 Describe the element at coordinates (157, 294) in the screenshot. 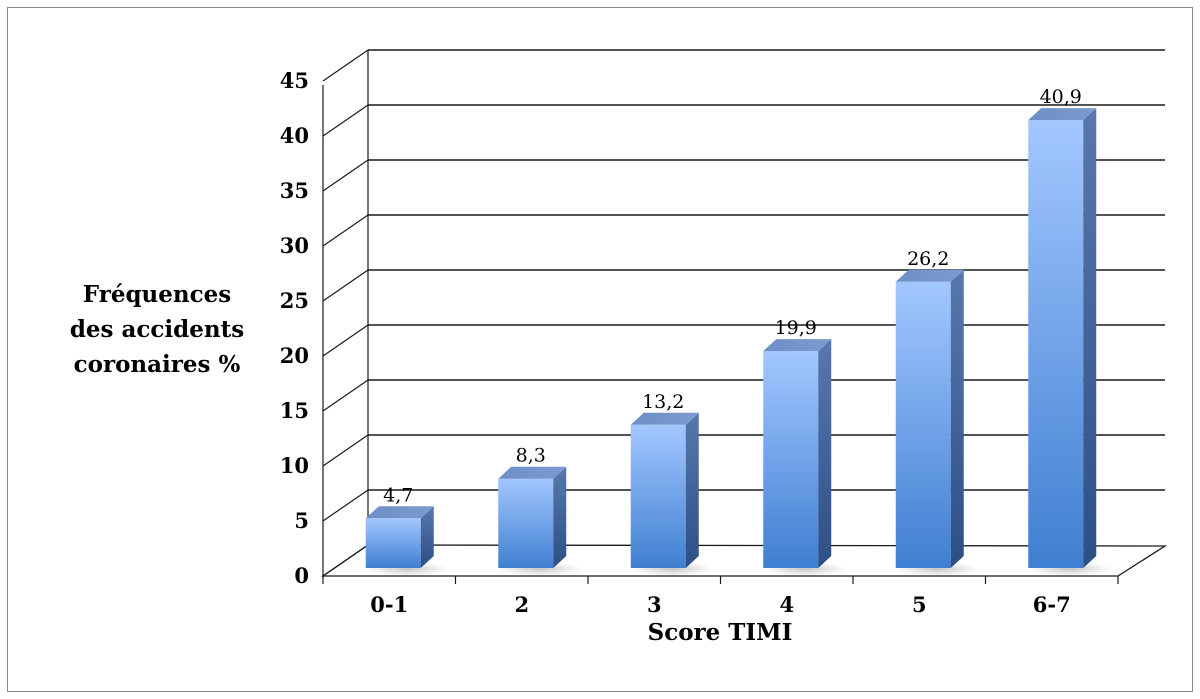

I see `y-axis-title-line-1: Fréquences` at that location.